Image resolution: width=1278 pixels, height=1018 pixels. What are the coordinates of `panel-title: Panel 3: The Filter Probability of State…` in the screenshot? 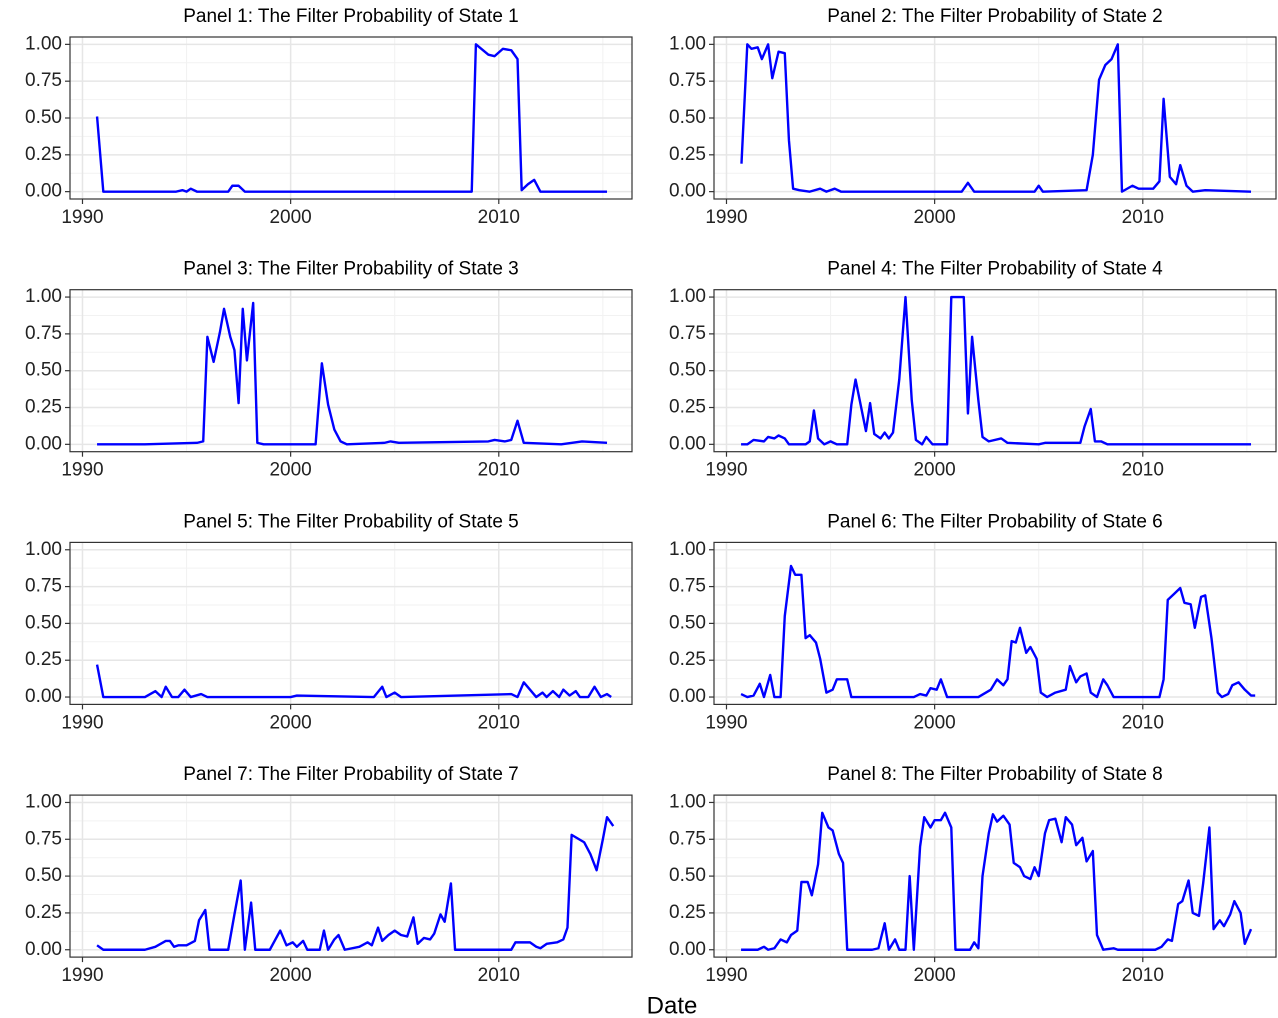 It's located at (351, 269).